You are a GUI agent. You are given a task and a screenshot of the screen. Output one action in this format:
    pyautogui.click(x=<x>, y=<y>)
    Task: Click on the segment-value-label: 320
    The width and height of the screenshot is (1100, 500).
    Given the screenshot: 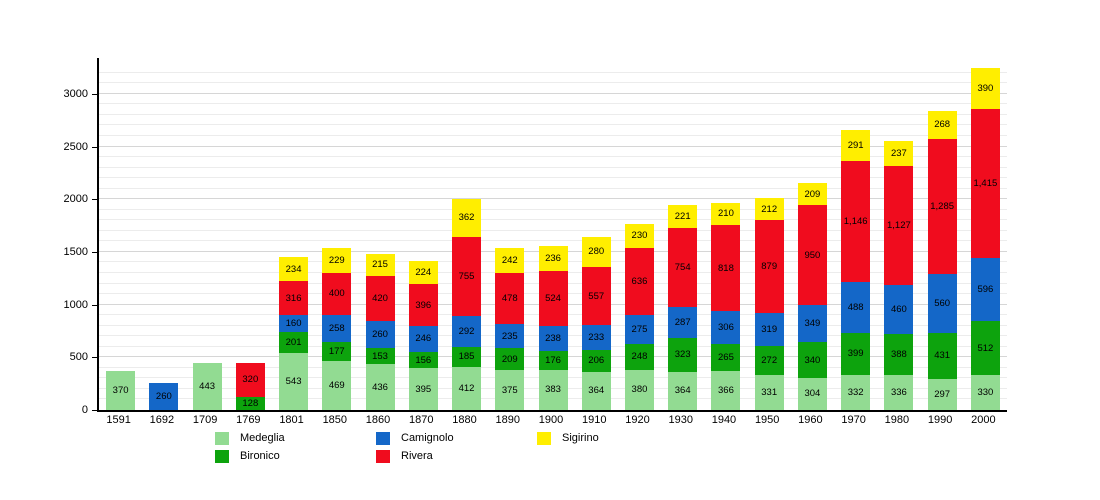 What is the action you would take?
    pyautogui.click(x=250, y=380)
    